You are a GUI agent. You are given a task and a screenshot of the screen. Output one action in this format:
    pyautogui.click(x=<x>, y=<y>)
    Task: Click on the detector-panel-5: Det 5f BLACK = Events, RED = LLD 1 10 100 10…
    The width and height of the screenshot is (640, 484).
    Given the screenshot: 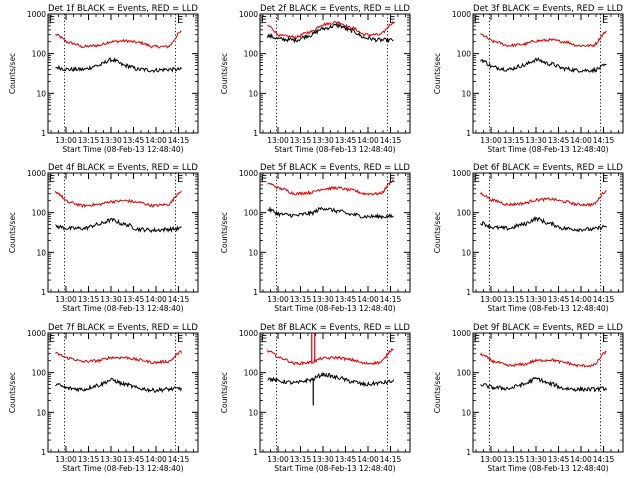 What is the action you would take?
    pyautogui.click(x=315, y=238)
    